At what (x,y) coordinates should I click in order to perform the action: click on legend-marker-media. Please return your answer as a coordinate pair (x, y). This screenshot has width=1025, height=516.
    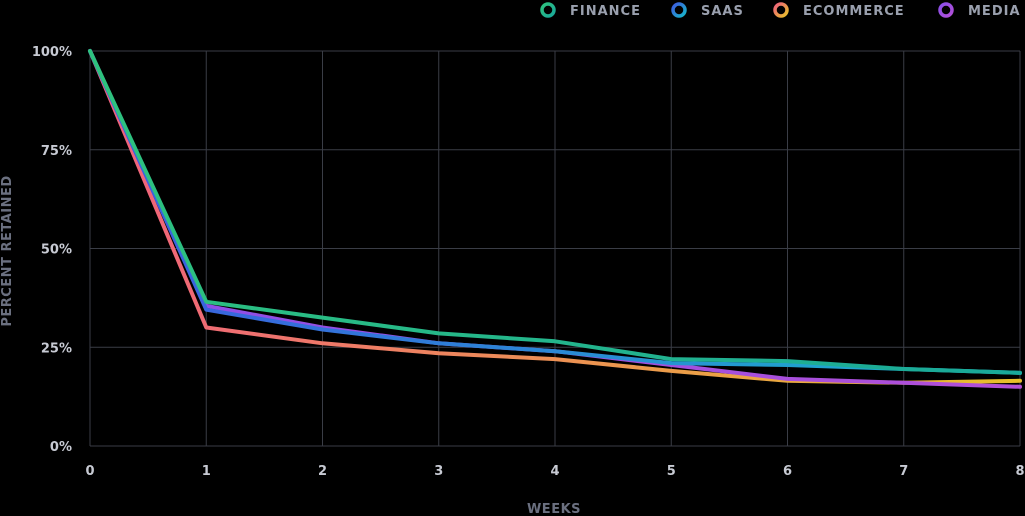
    Looking at the image, I should click on (946, 10).